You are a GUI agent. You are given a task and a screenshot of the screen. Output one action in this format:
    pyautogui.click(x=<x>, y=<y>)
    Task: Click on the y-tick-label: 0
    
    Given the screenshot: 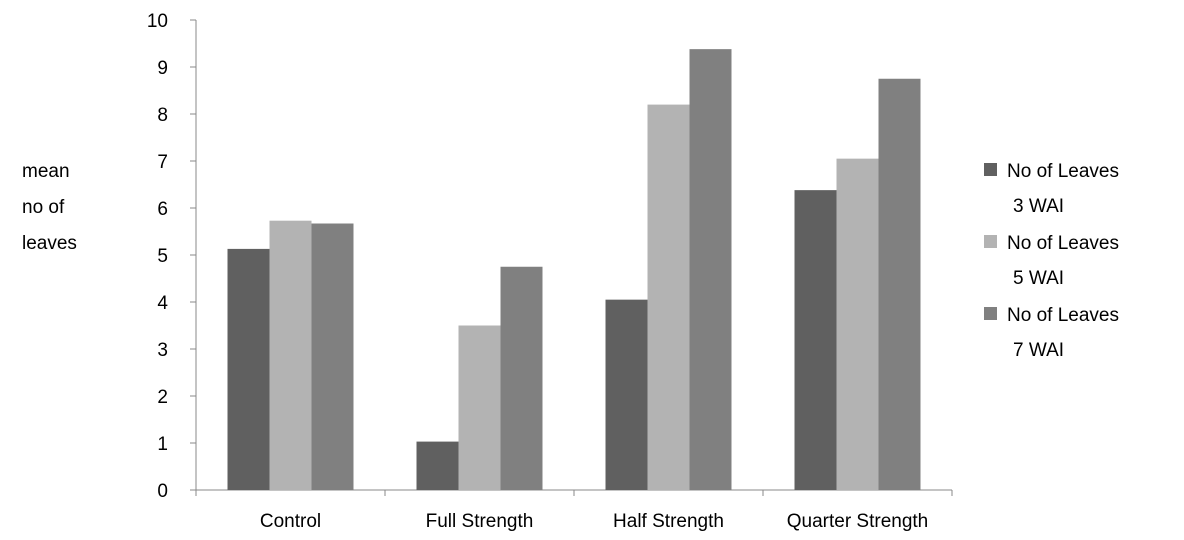 What is the action you would take?
    pyautogui.click(x=162, y=491)
    